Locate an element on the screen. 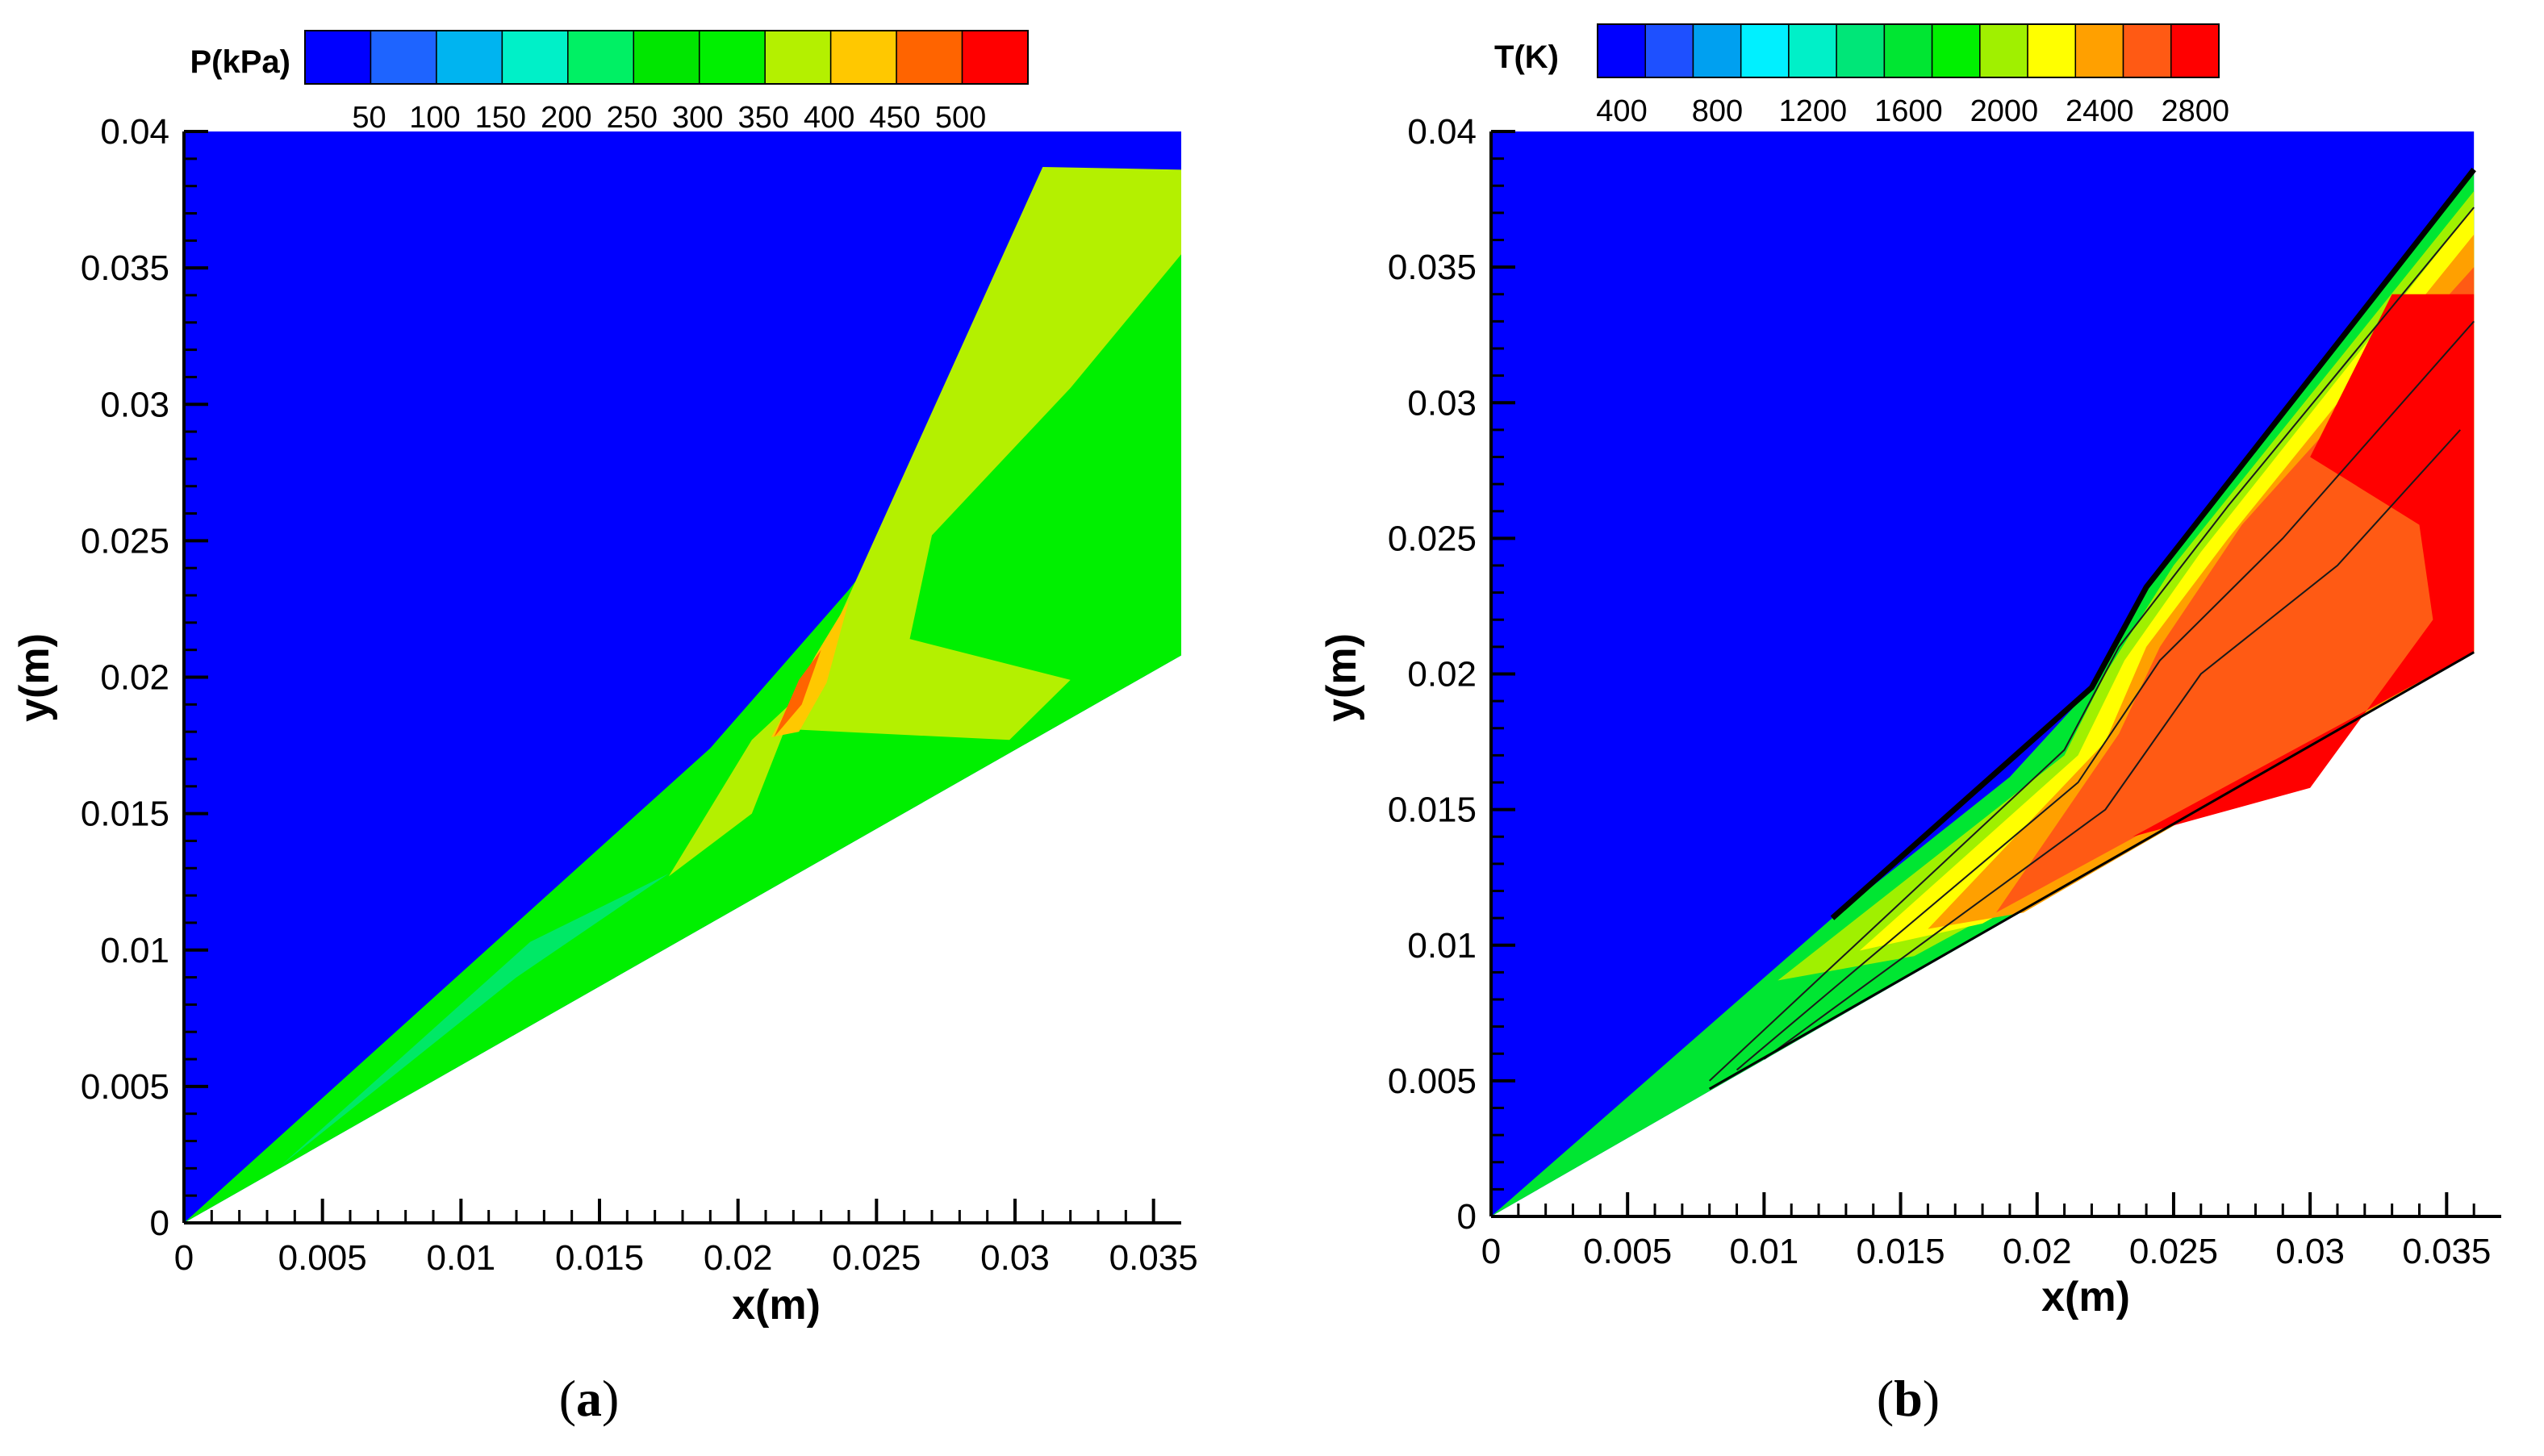 The height and width of the screenshot is (1456, 2544). legend-label: 800 is located at coordinates (1717, 111).